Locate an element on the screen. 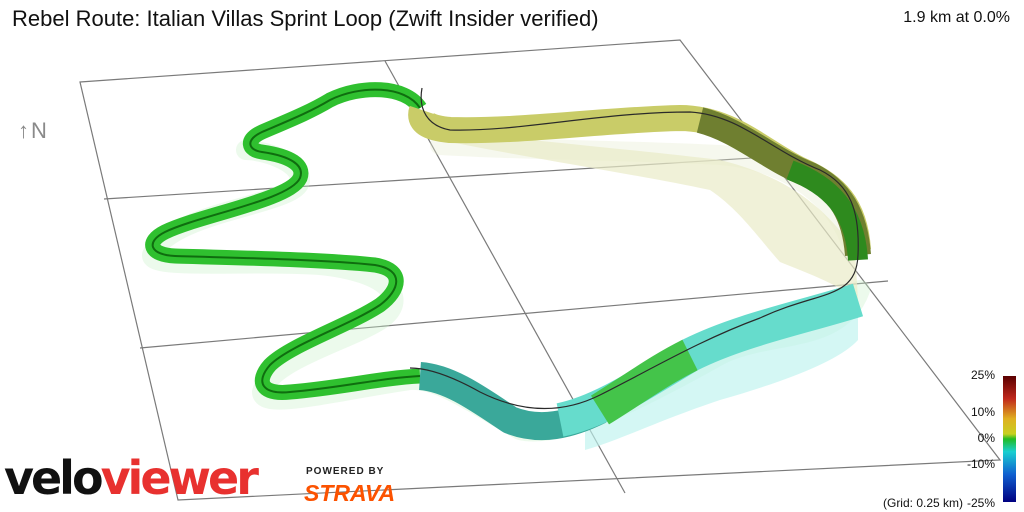 This screenshot has height=512, width=1024. legend-neg10-label: -10% is located at coordinates (980, 464).